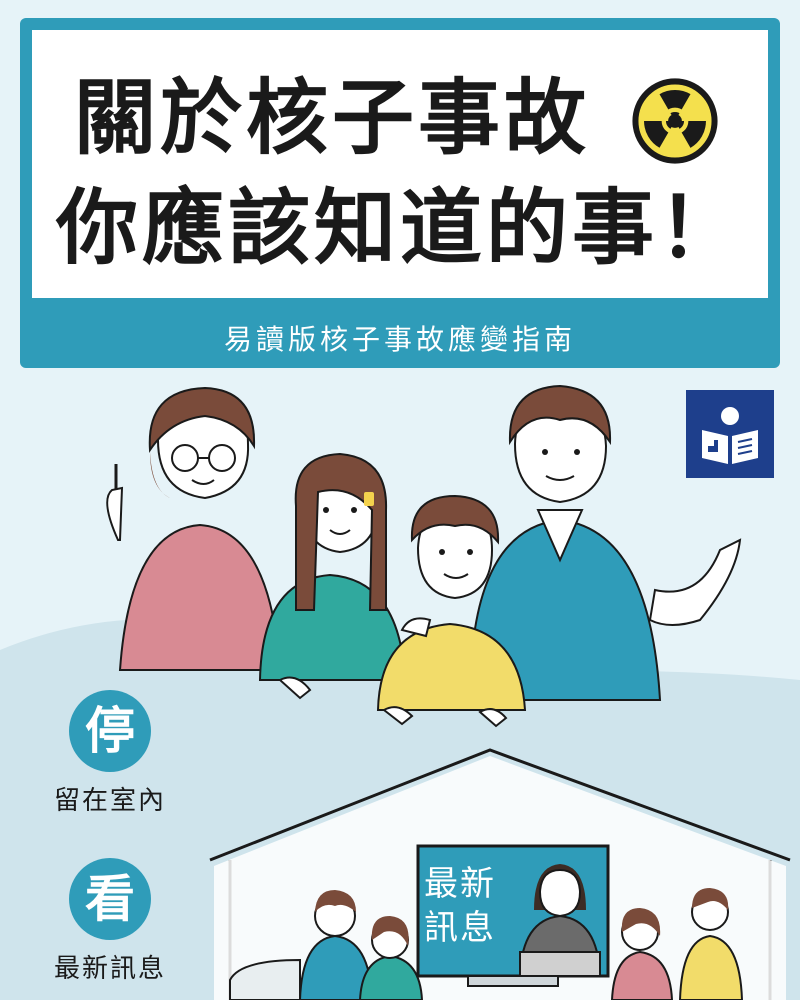 This screenshot has width=800, height=1000. What do you see at coordinates (399, 339) in the screenshot?
I see `subtitle: 易讀版核子事故應變指南` at bounding box center [399, 339].